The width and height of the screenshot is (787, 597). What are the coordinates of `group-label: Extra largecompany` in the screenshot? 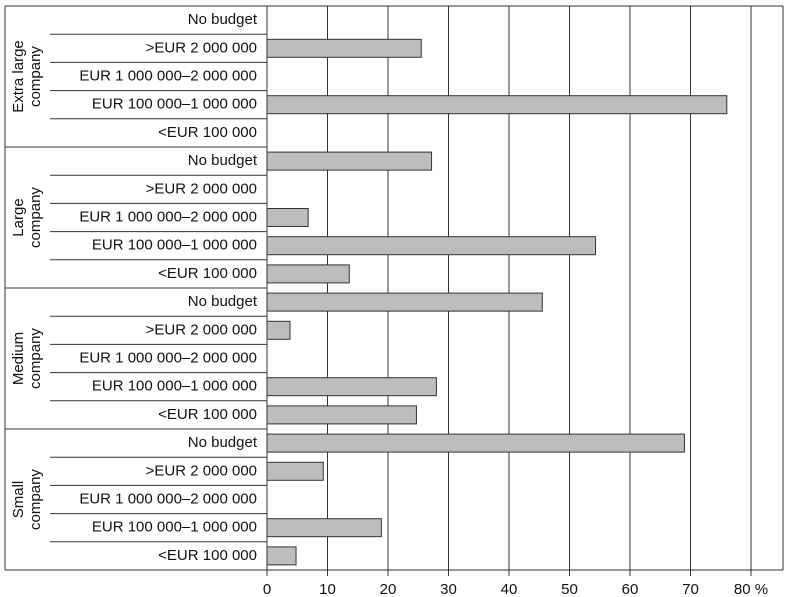 It's located at (27, 76).